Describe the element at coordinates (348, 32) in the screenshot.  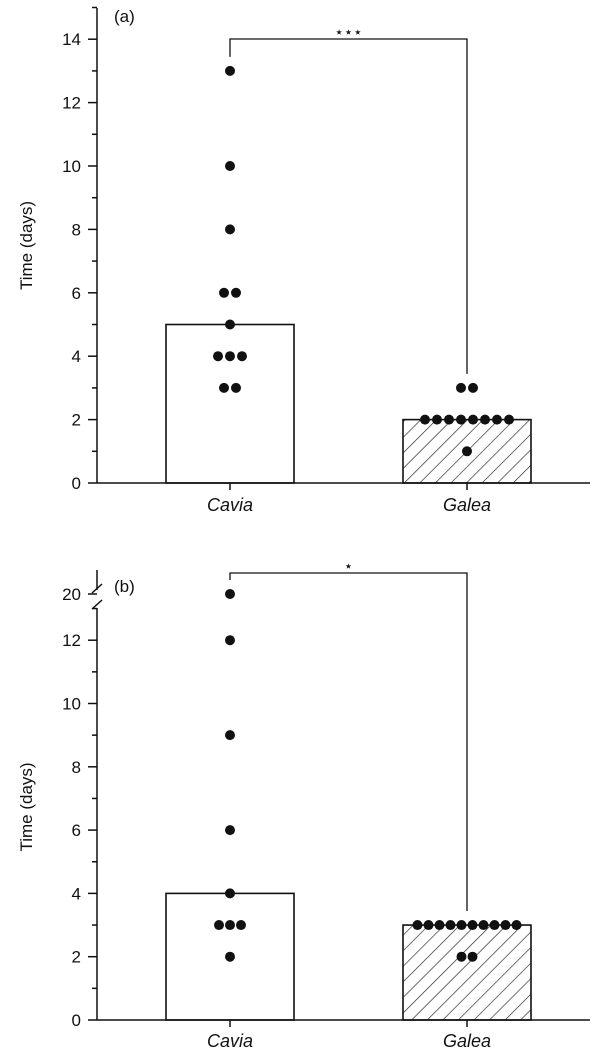
I see `significance-marker: ⋆⋆⋆` at that location.